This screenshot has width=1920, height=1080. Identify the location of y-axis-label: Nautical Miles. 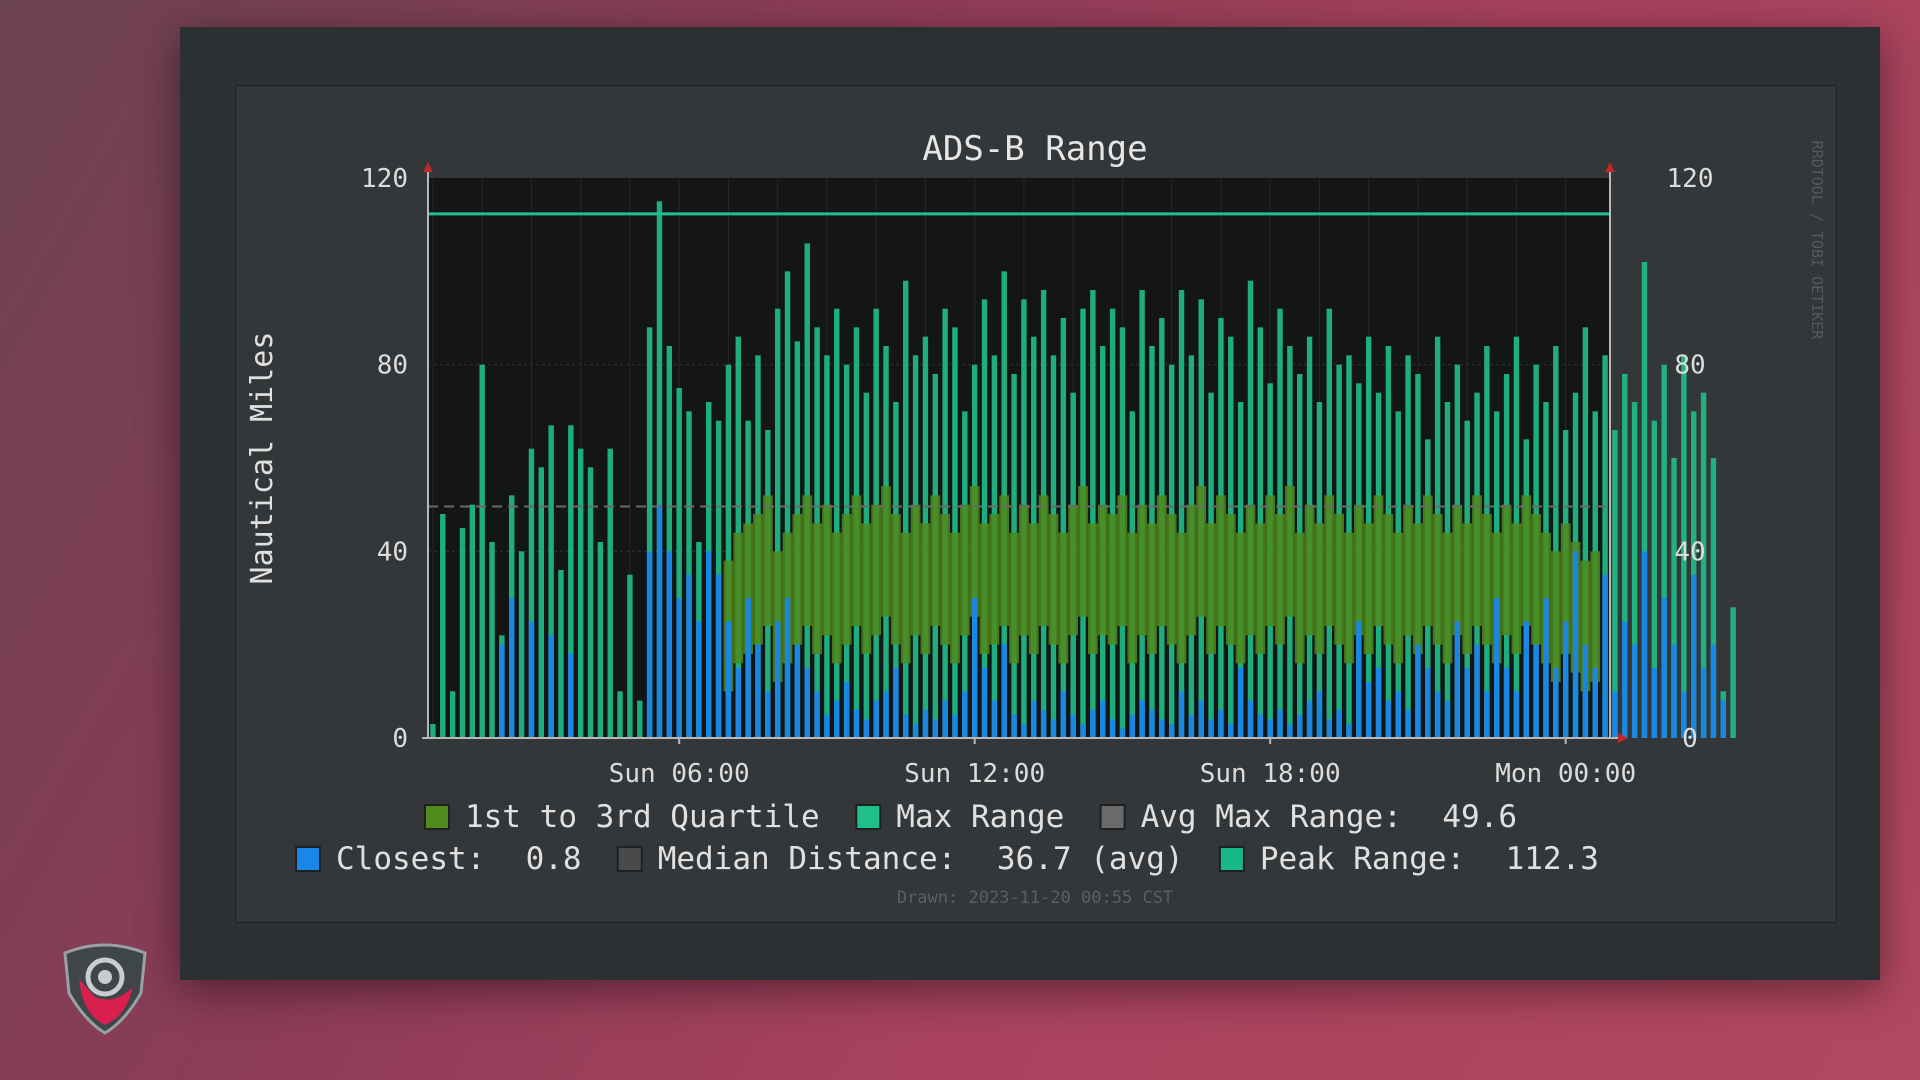
(262, 458).